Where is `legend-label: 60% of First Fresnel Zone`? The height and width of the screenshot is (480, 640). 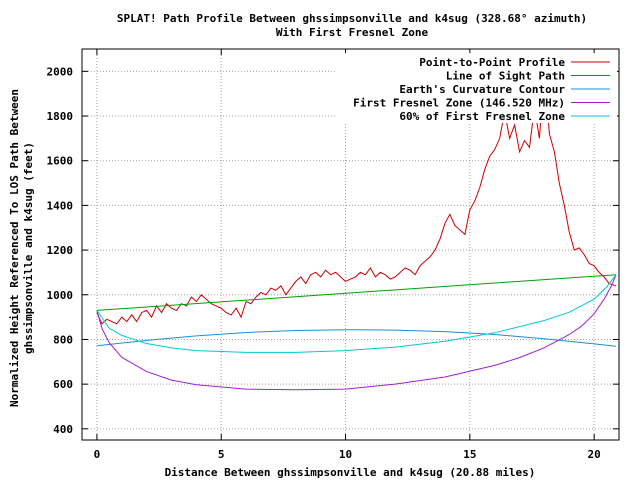
legend-label: 60% of First Fresnel Zone is located at coordinates (482, 116).